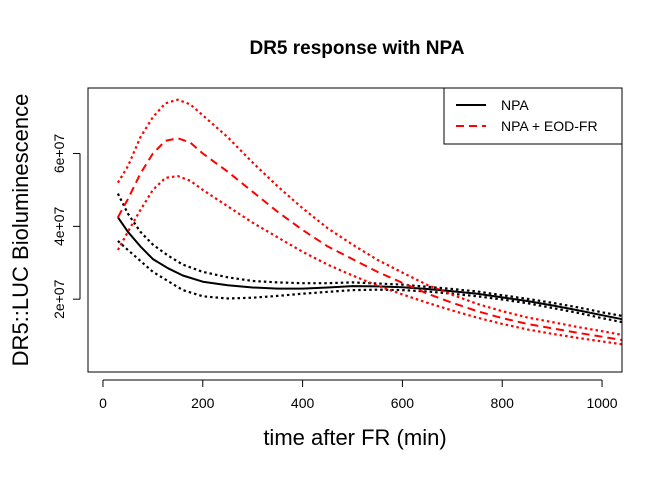 This screenshot has width=672, height=480. I want to click on x-axis-label: time after FR (min), so click(354, 437).